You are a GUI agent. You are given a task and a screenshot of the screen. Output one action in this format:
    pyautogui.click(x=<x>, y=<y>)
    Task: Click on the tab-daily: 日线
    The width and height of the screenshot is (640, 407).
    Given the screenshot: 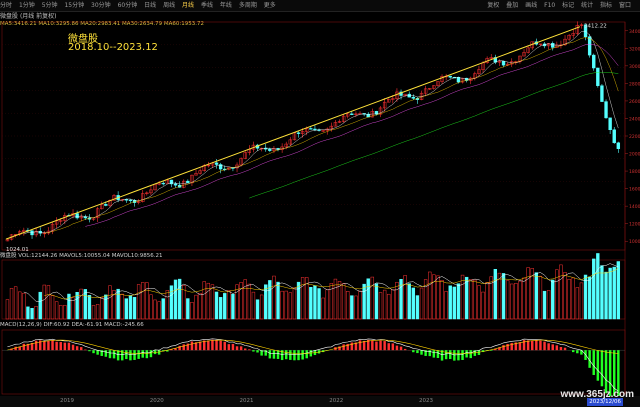 What is the action you would take?
    pyautogui.click(x=150, y=5)
    